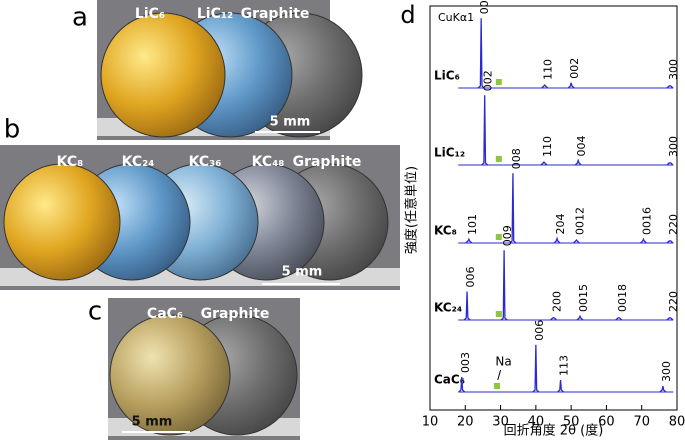  I want to click on peak-label: 003, so click(465, 362).